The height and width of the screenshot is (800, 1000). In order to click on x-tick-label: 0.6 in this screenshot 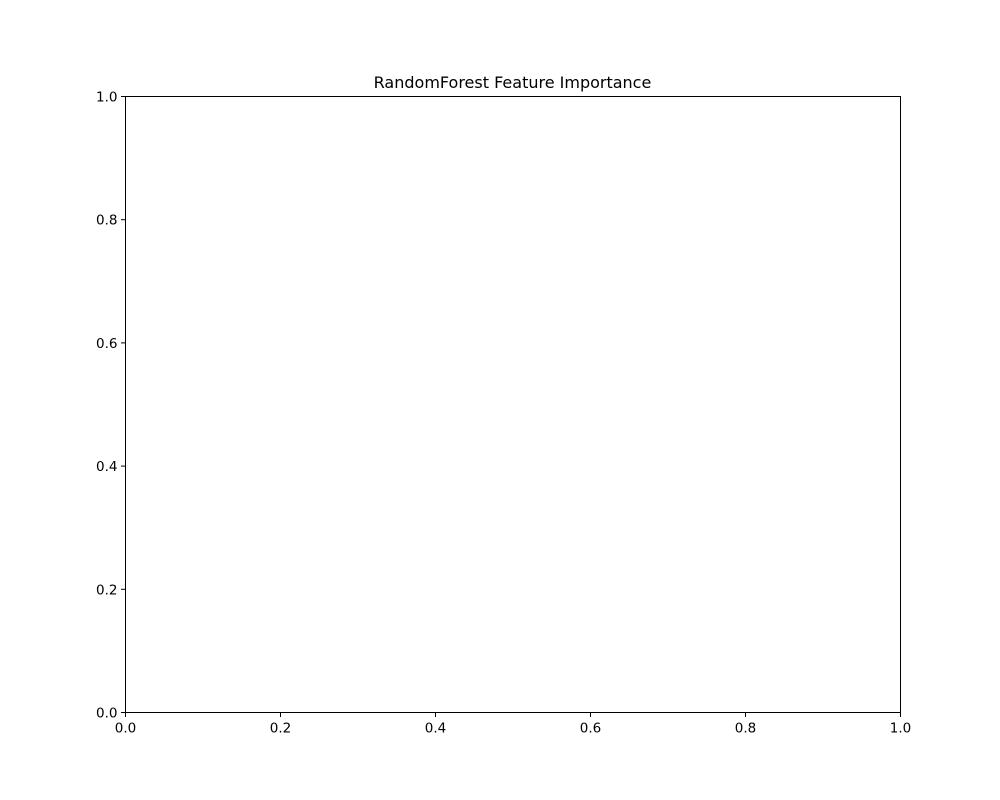, I will do `click(590, 729)`.